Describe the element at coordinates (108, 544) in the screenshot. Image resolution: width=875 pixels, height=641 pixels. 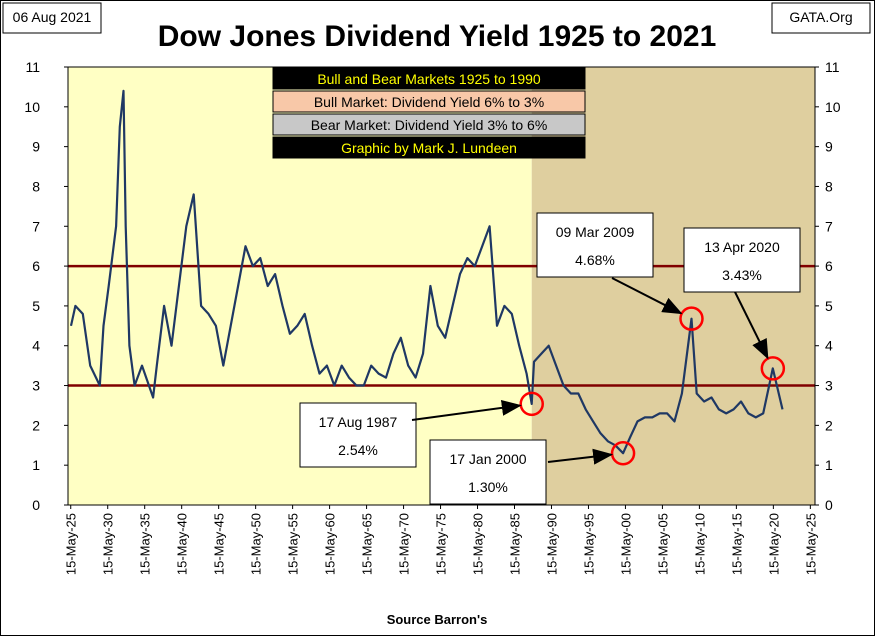
I see `x-tick-label: 15-May-30` at that location.